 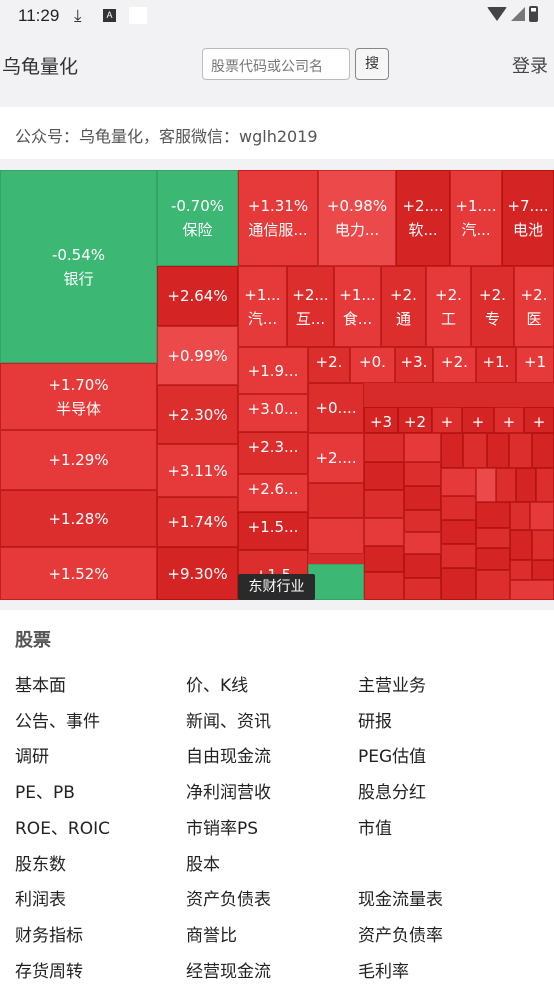 I want to click on treemap-tile: +2. 通, so click(x=403, y=306).